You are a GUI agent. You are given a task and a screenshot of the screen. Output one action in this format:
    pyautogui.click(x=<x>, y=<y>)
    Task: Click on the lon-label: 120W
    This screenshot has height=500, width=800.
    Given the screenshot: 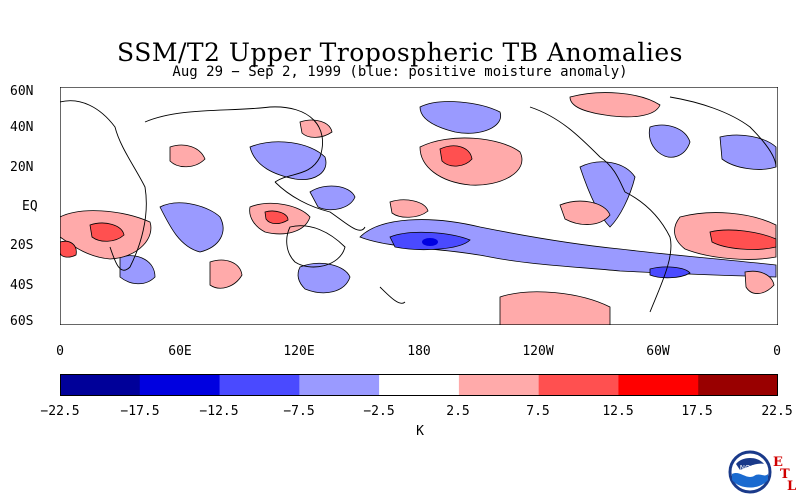 What is the action you would take?
    pyautogui.click(x=538, y=351)
    